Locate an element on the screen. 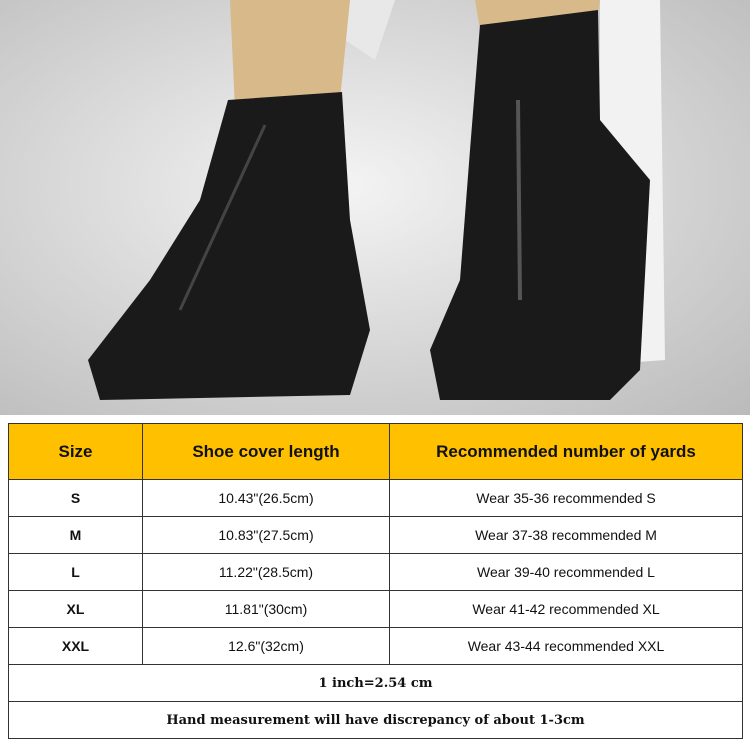  recommend-cell: Wear 39-40 recommended L is located at coordinates (566, 572).